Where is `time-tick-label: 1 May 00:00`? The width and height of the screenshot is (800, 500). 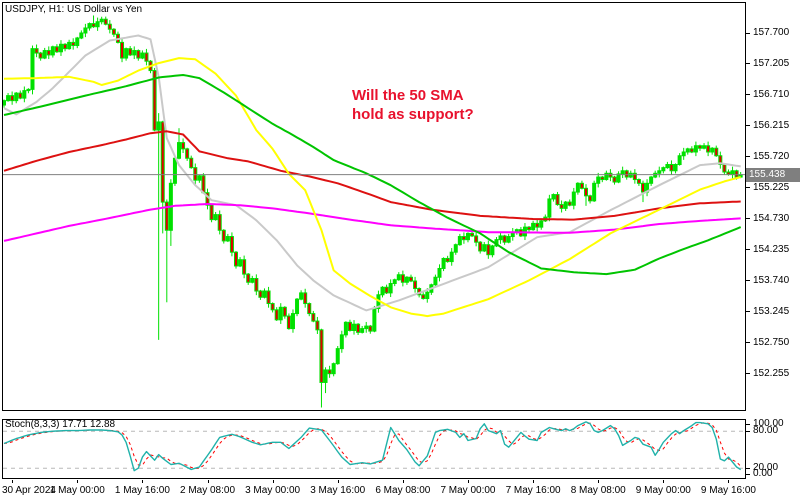 time-tick-label: 1 May 00:00 is located at coordinates (77, 490).